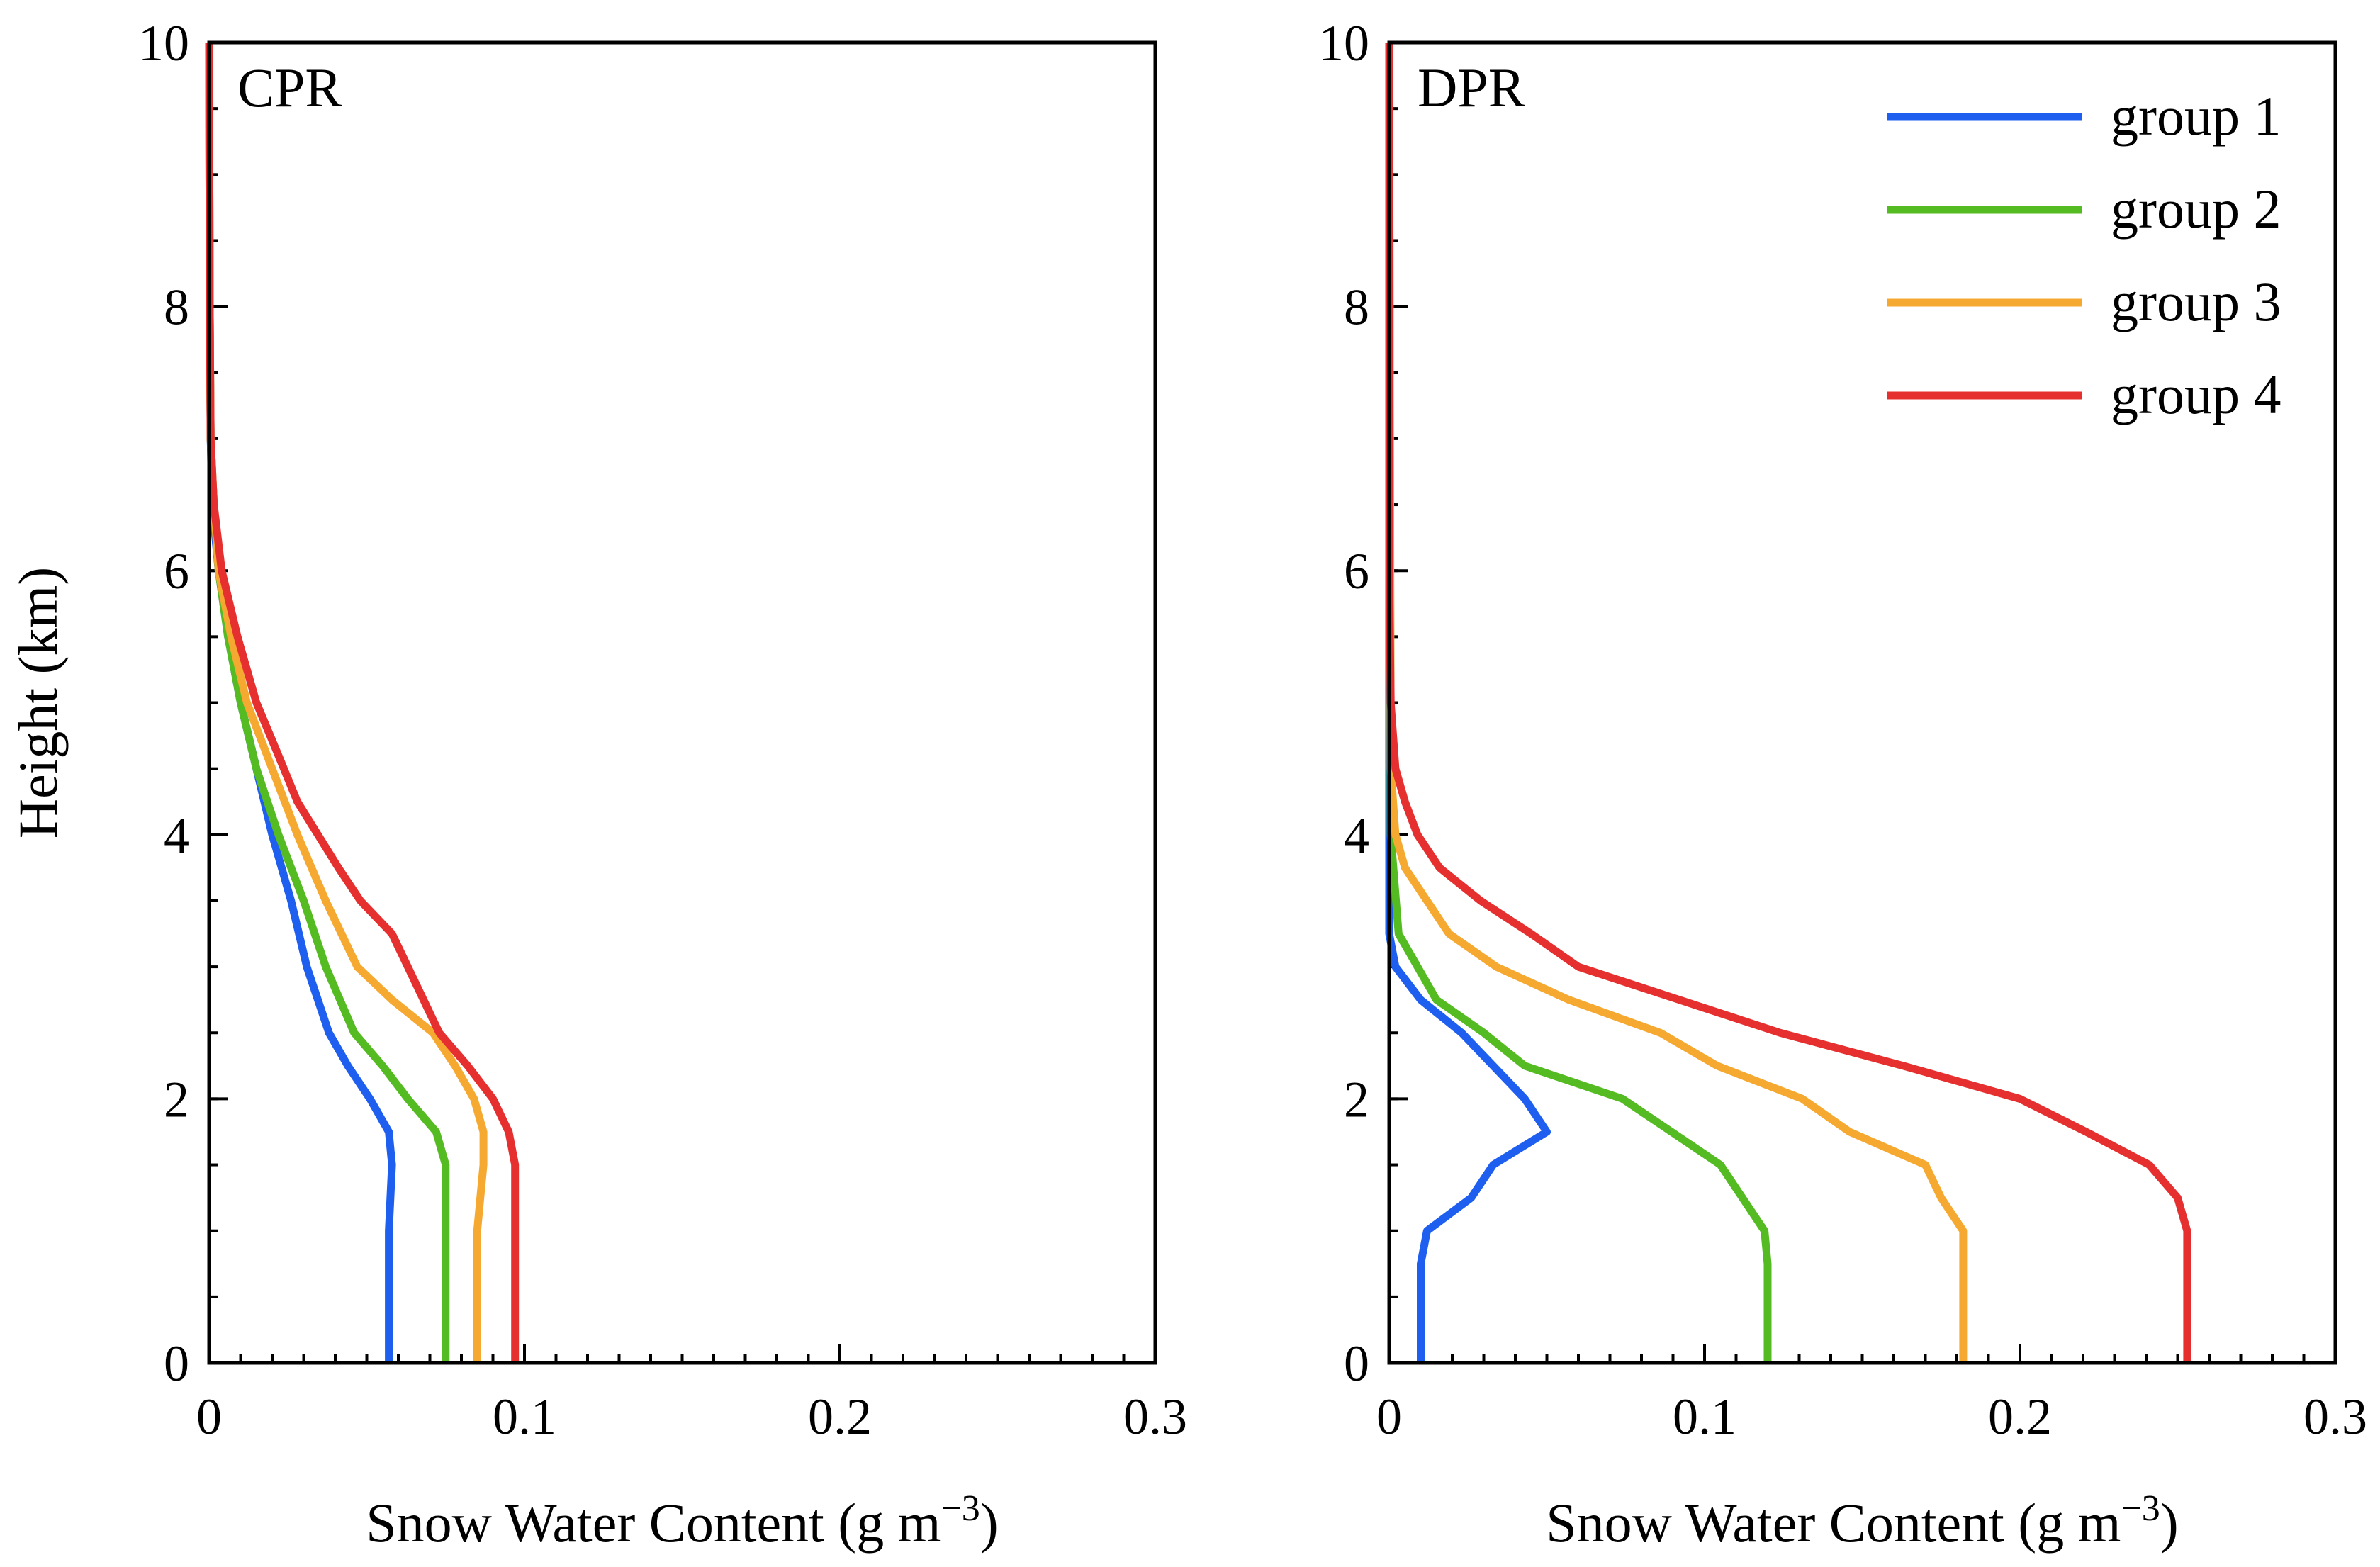  I want to click on panel-label: CPR, so click(290, 87).